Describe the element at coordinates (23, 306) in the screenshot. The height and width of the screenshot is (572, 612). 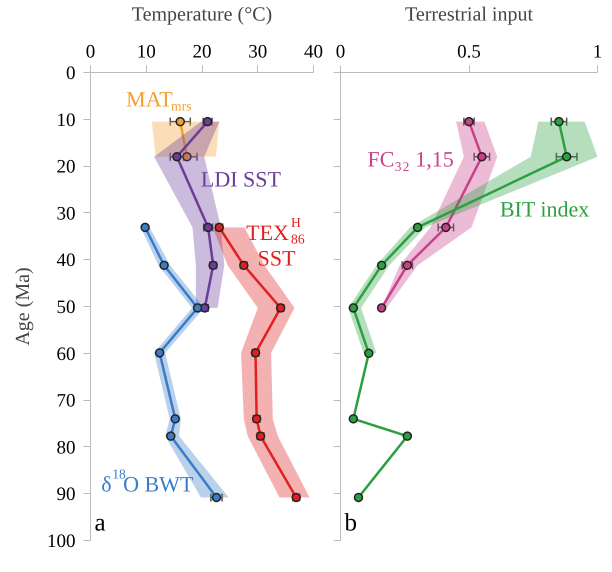
I see `y-axis-title: Age (Ma)` at that location.